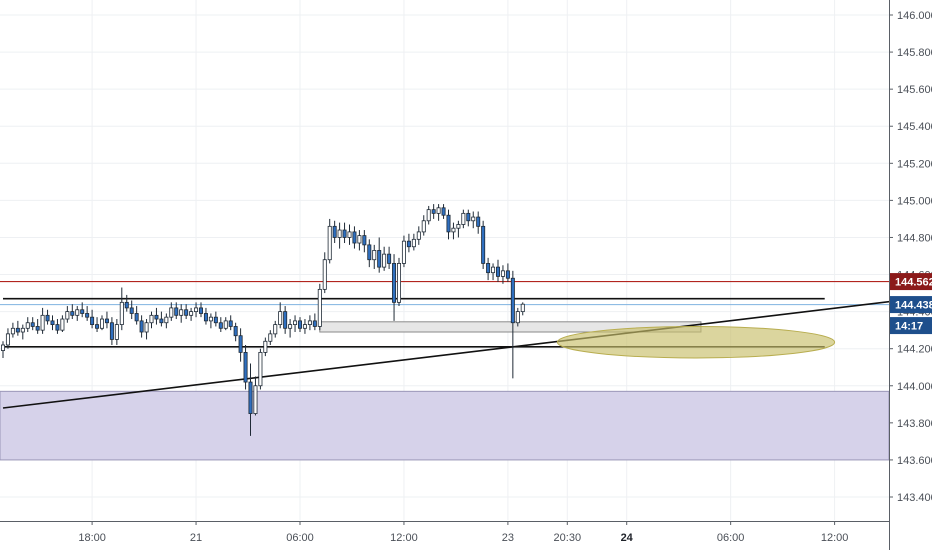 This screenshot has width=932, height=555. What do you see at coordinates (404, 538) in the screenshot?
I see `x-tick-label: 12:00` at bounding box center [404, 538].